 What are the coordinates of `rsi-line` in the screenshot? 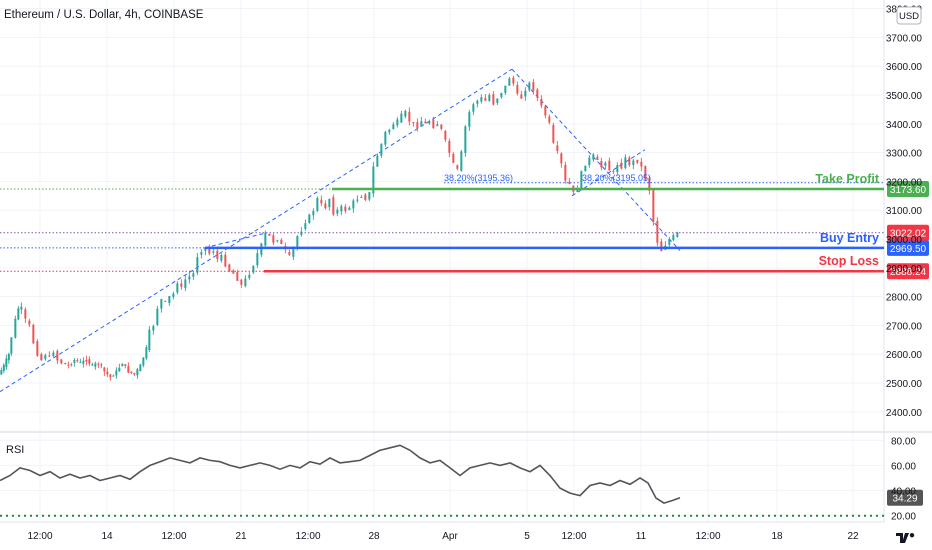 It's located at (340, 474).